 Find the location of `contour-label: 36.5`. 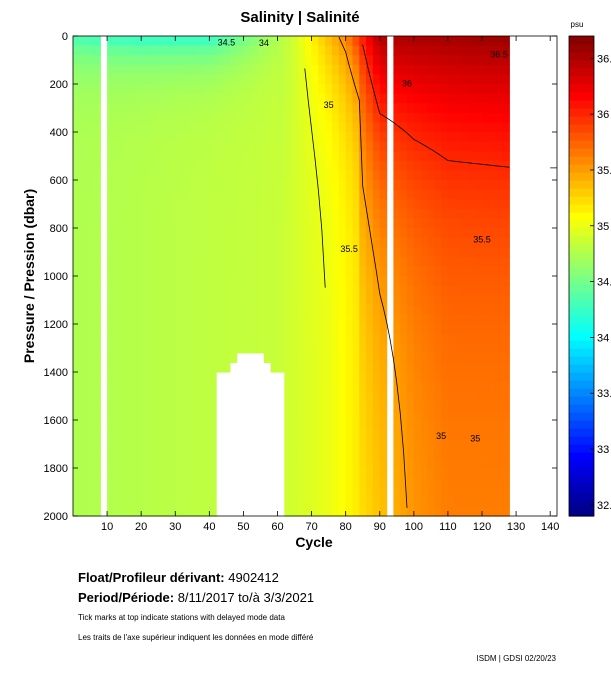

contour-label: 36.5 is located at coordinates (499, 55).